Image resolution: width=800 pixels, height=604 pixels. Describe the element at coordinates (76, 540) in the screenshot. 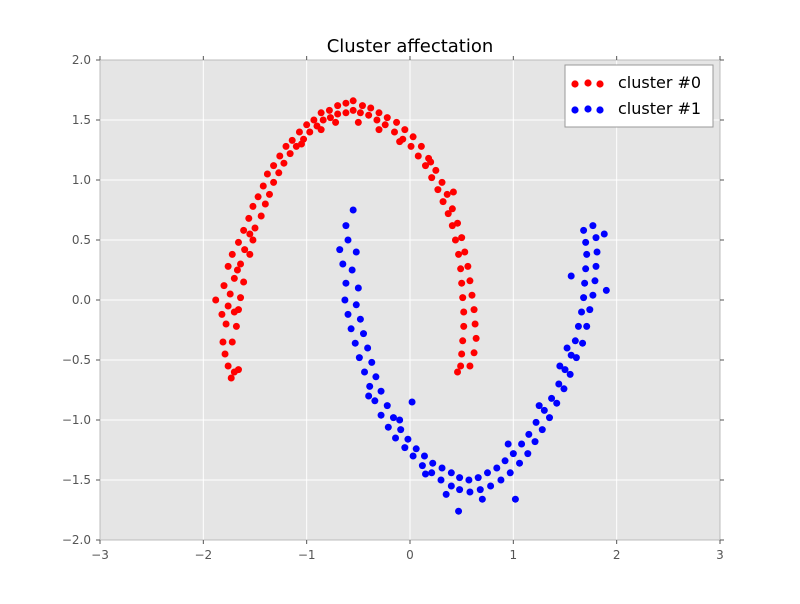

I see `y-tick-label: −2.0` at that location.